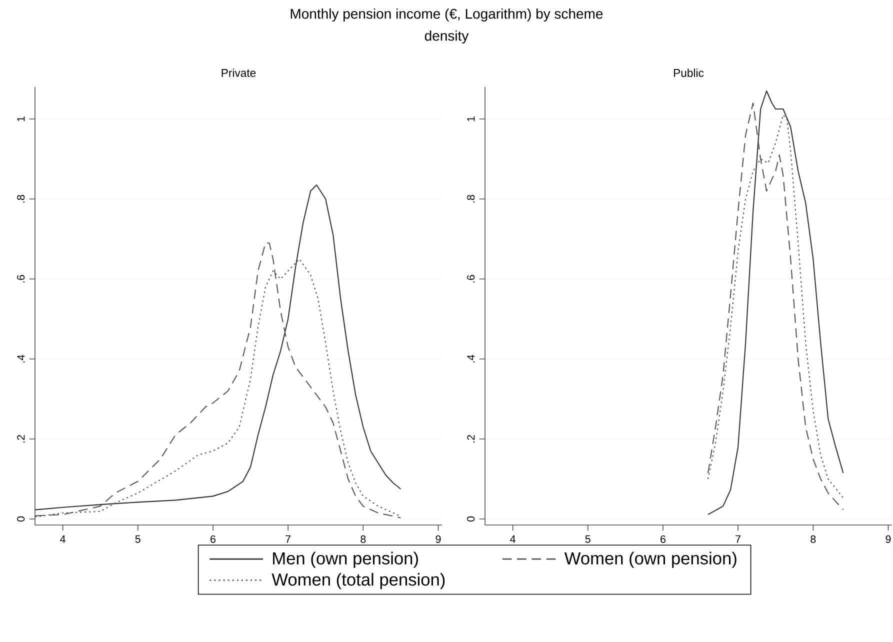  Describe the element at coordinates (689, 72) in the screenshot. I see `chart-title: Public` at that location.